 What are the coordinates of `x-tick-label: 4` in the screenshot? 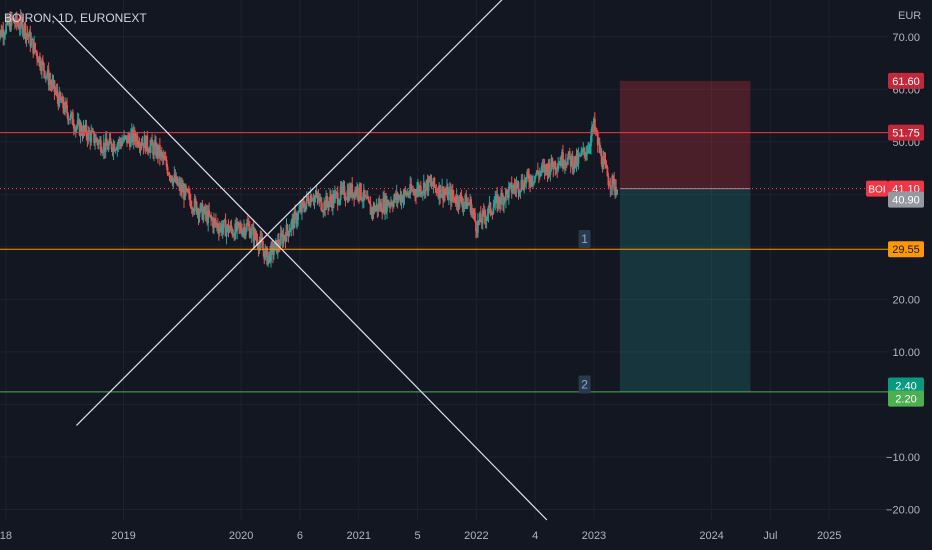 It's located at (535, 536).